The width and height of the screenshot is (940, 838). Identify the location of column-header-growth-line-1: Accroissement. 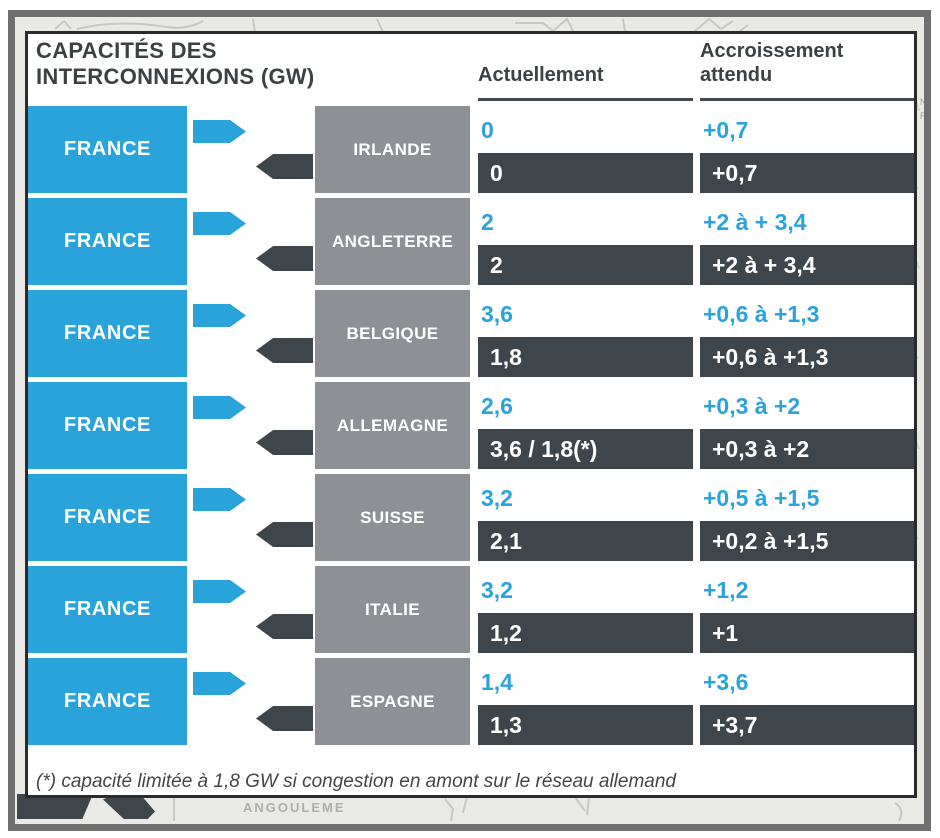
(772, 51).